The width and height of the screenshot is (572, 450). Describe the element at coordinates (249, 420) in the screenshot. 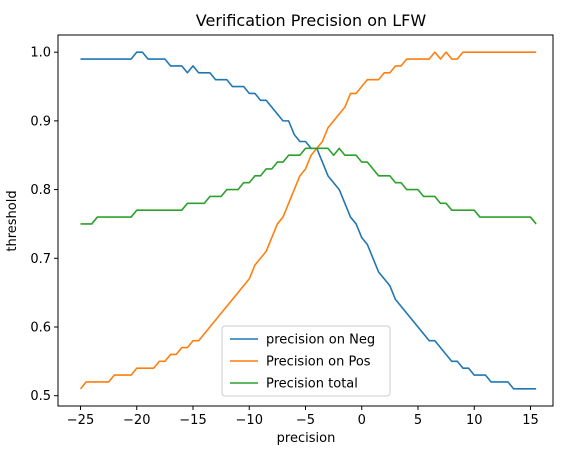

I see `x-tick-label: −10` at that location.